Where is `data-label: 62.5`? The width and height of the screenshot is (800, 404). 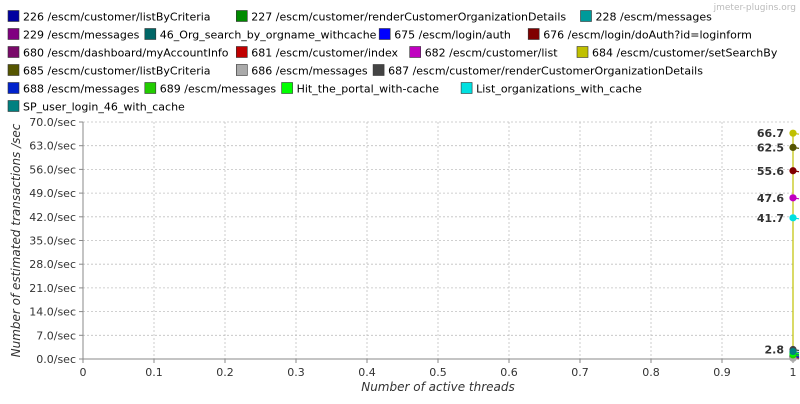
data-label: 62.5 is located at coordinates (770, 147).